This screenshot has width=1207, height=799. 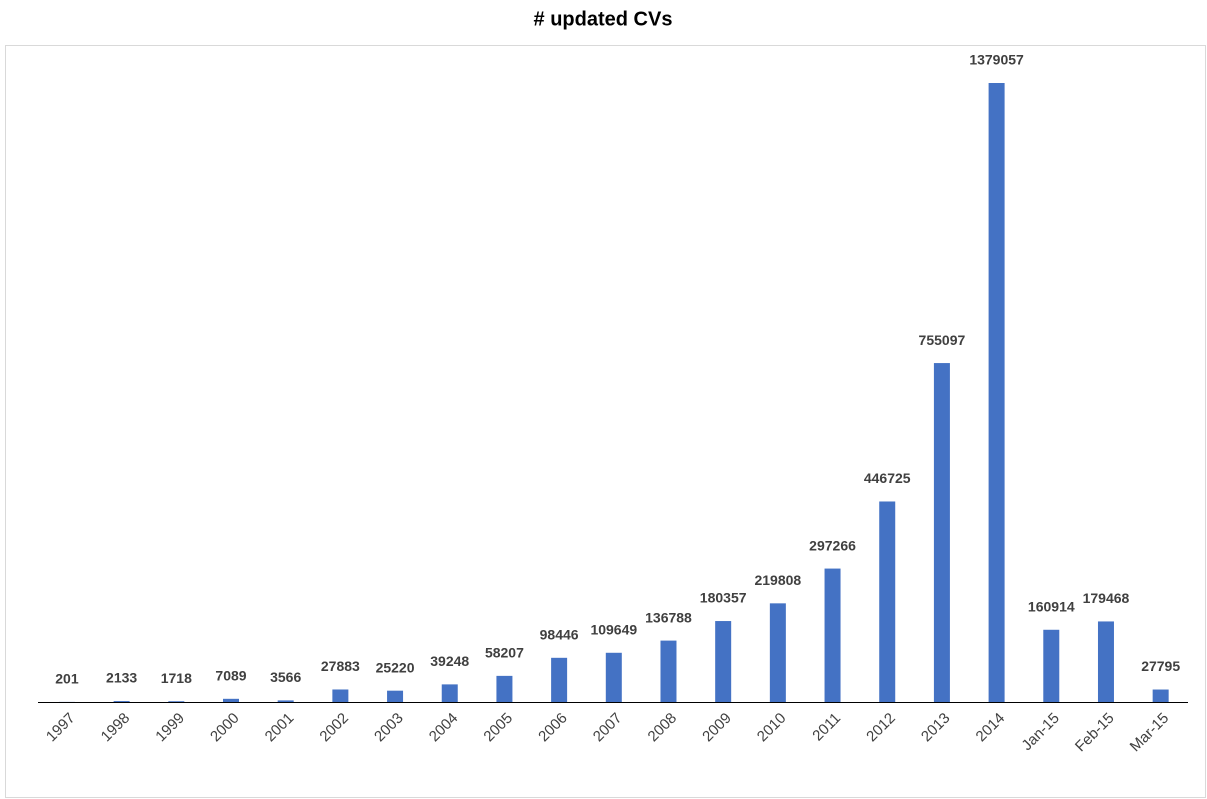 What do you see at coordinates (285, 677) in the screenshot?
I see `value-label: 3566` at bounding box center [285, 677].